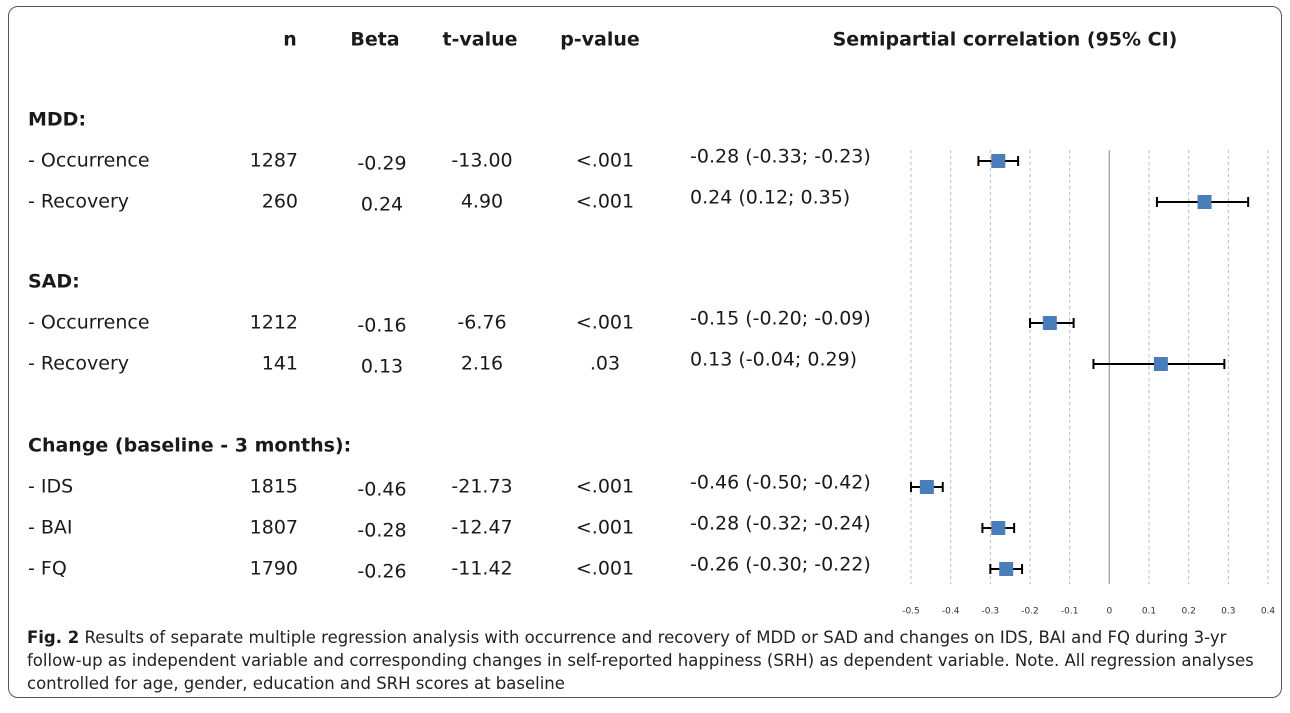 This screenshot has height=713, width=1290. Describe the element at coordinates (780, 565) in the screenshot. I see `cell: -0.26 (-0.30; -0.22)` at that location.